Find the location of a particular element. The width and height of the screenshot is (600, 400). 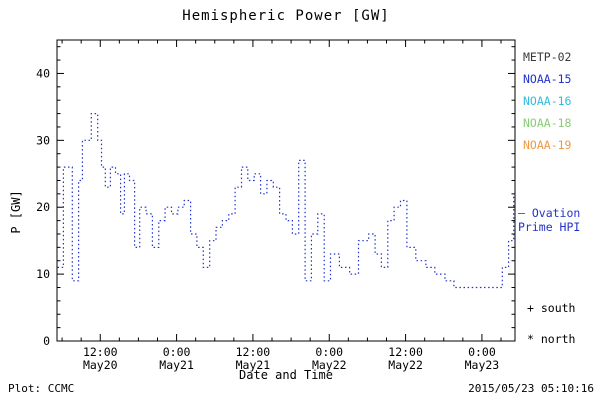

ovation-prime-hpi-label: — Ovation Prime HPI is located at coordinates (549, 220).